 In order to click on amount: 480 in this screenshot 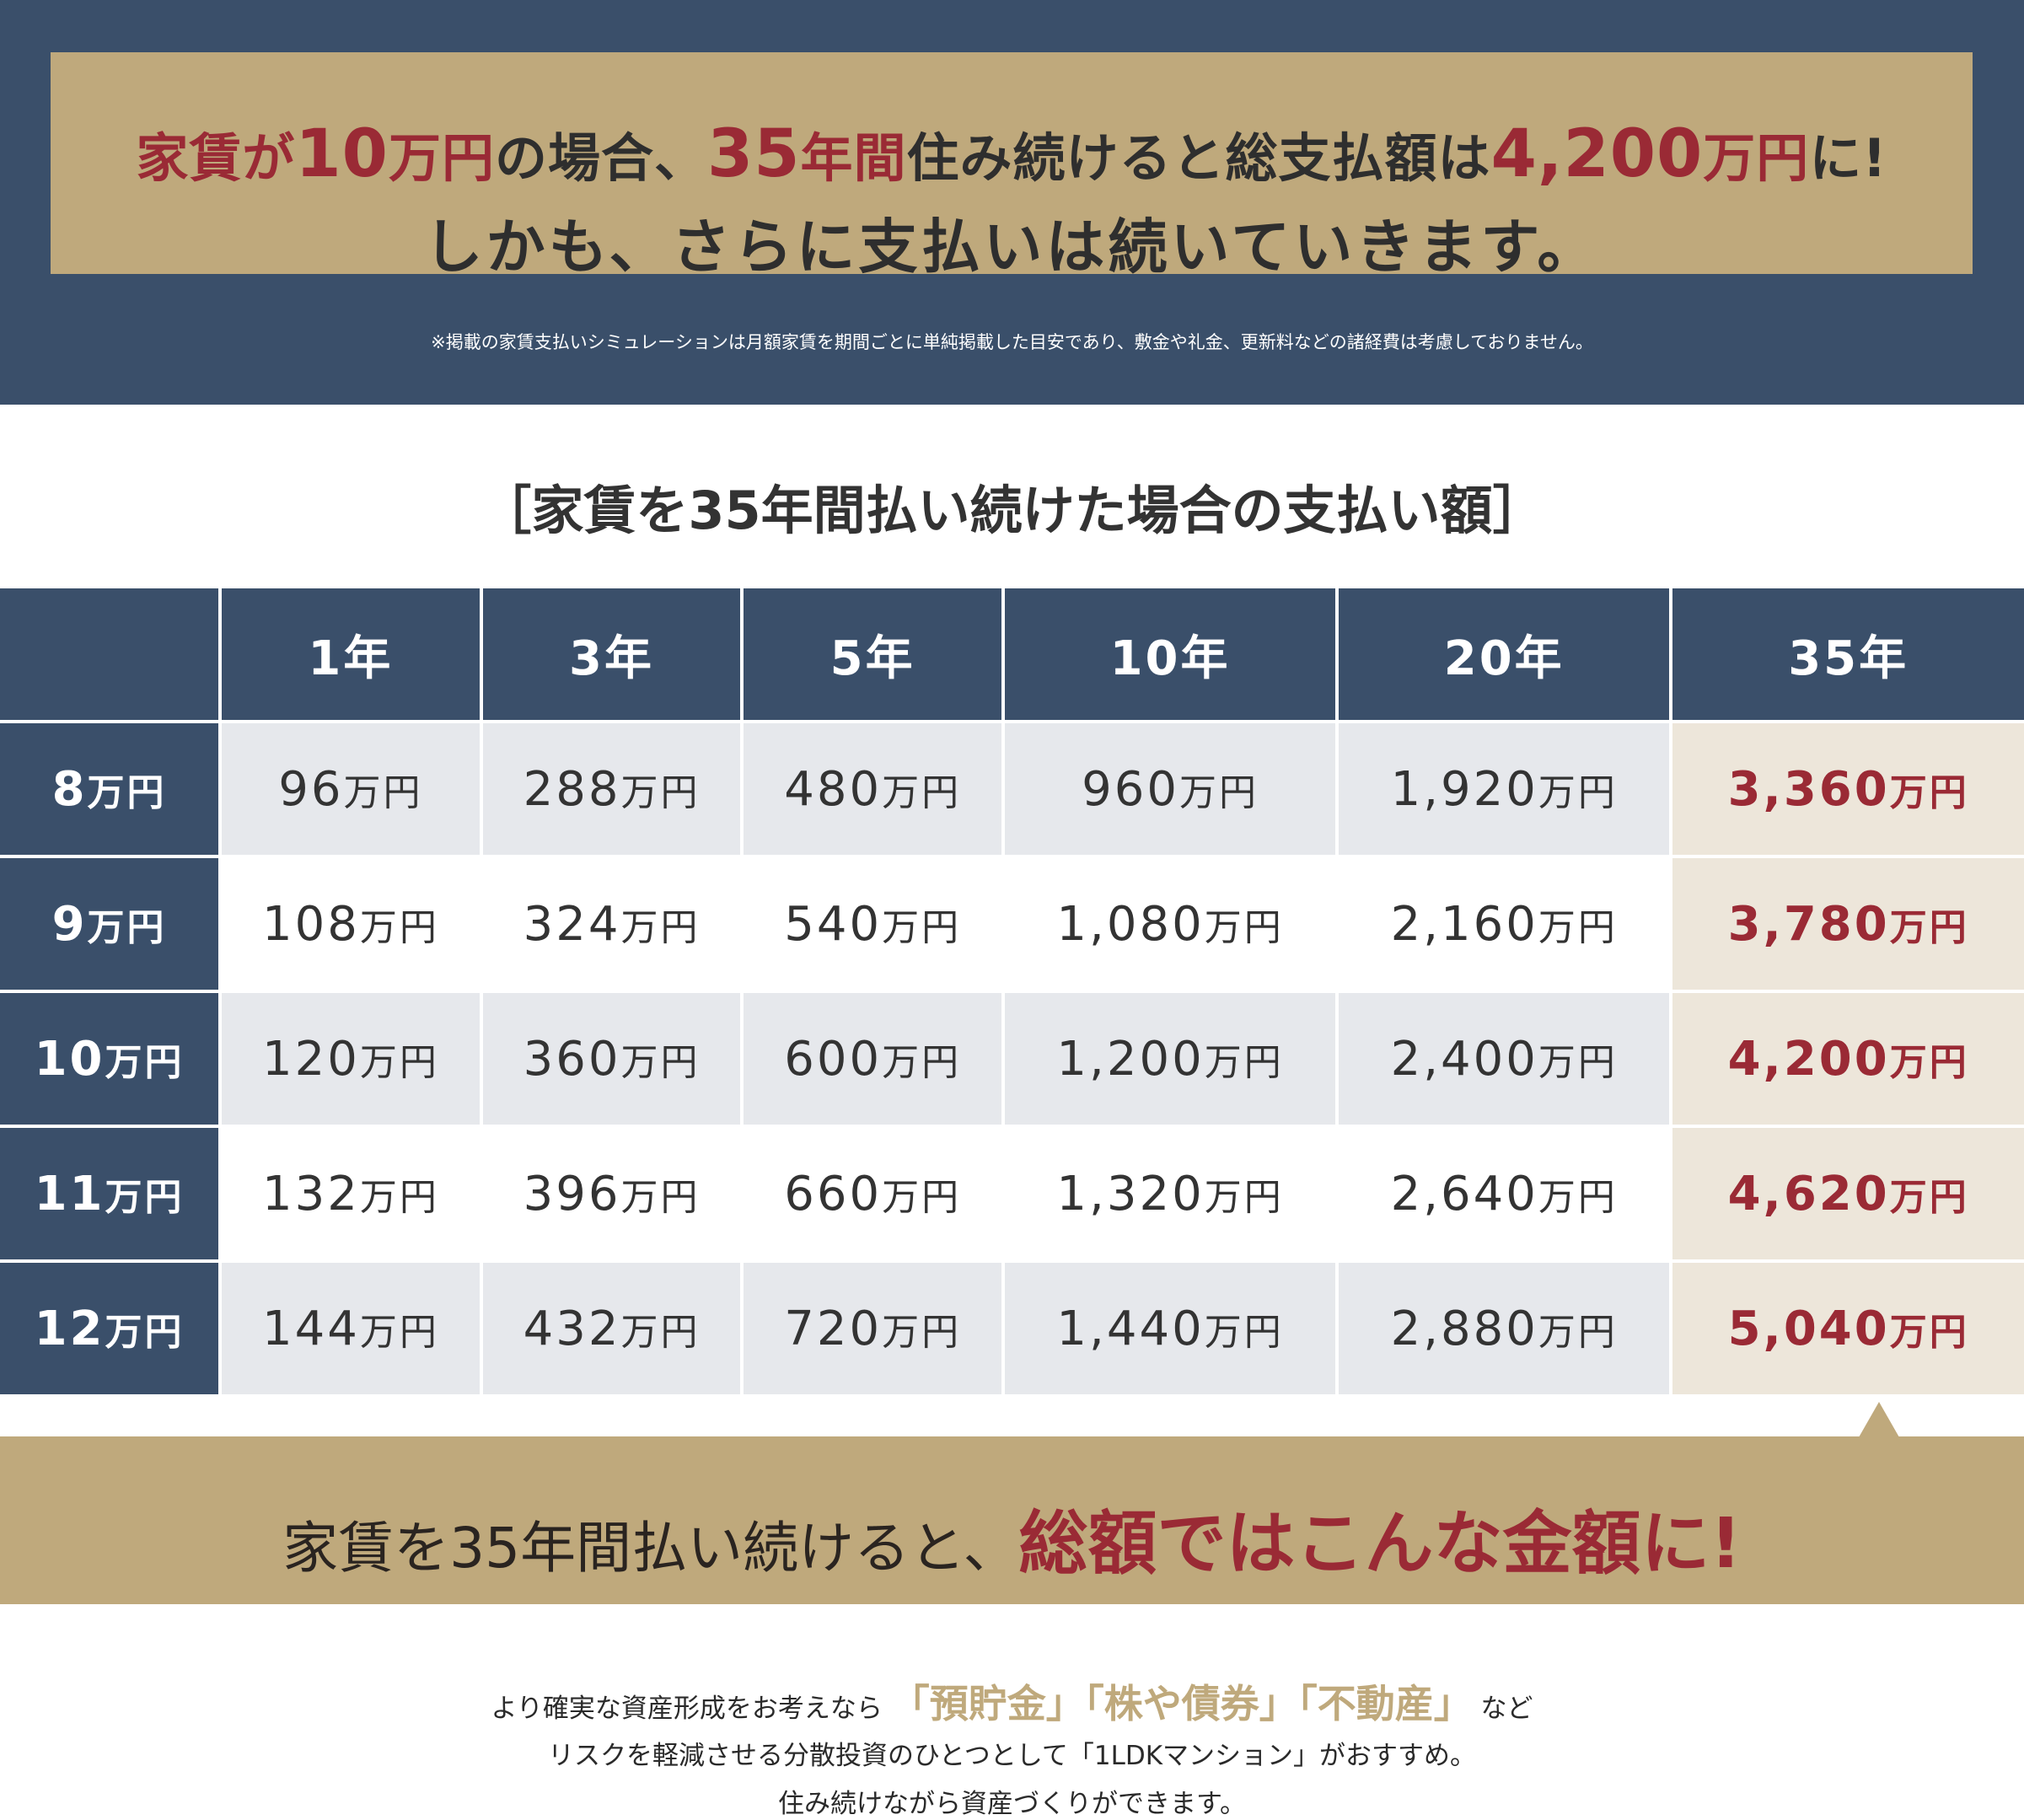, I will do `click(834, 789)`.